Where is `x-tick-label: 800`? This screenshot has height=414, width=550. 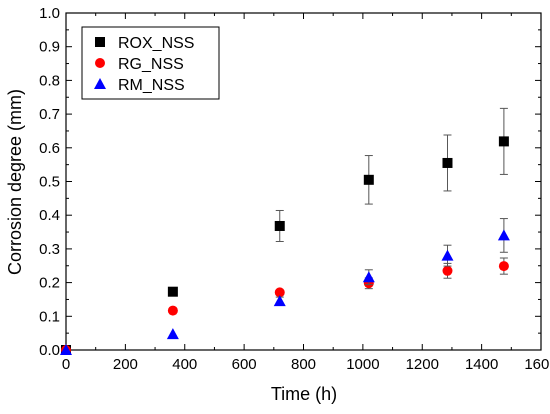 x-tick-label: 800 is located at coordinates (303, 364).